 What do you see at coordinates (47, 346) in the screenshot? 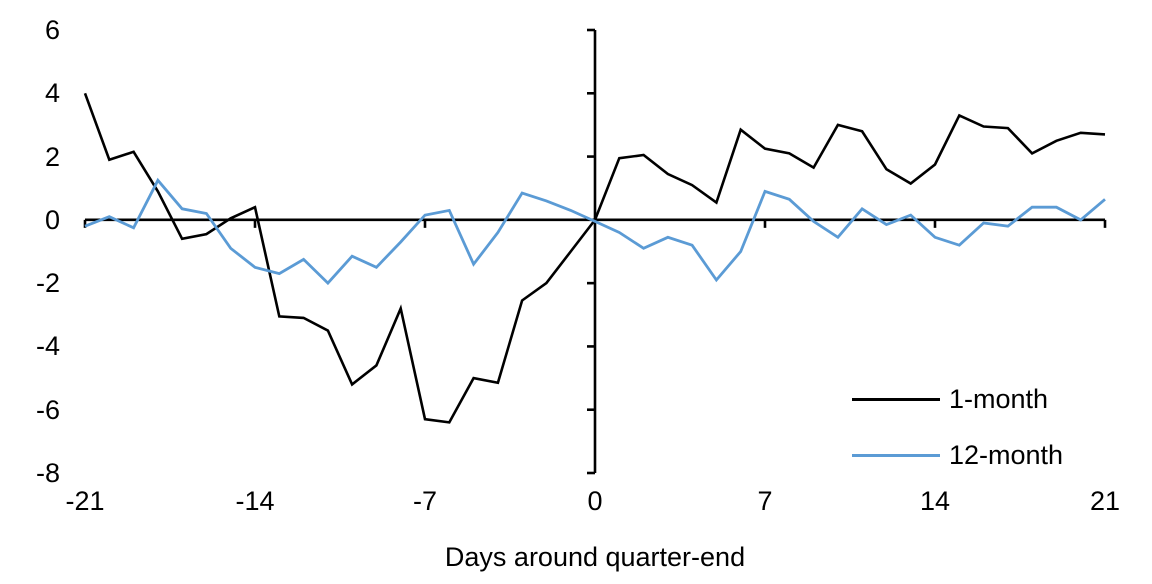
I see `y-axis-tick-label: -4` at bounding box center [47, 346].